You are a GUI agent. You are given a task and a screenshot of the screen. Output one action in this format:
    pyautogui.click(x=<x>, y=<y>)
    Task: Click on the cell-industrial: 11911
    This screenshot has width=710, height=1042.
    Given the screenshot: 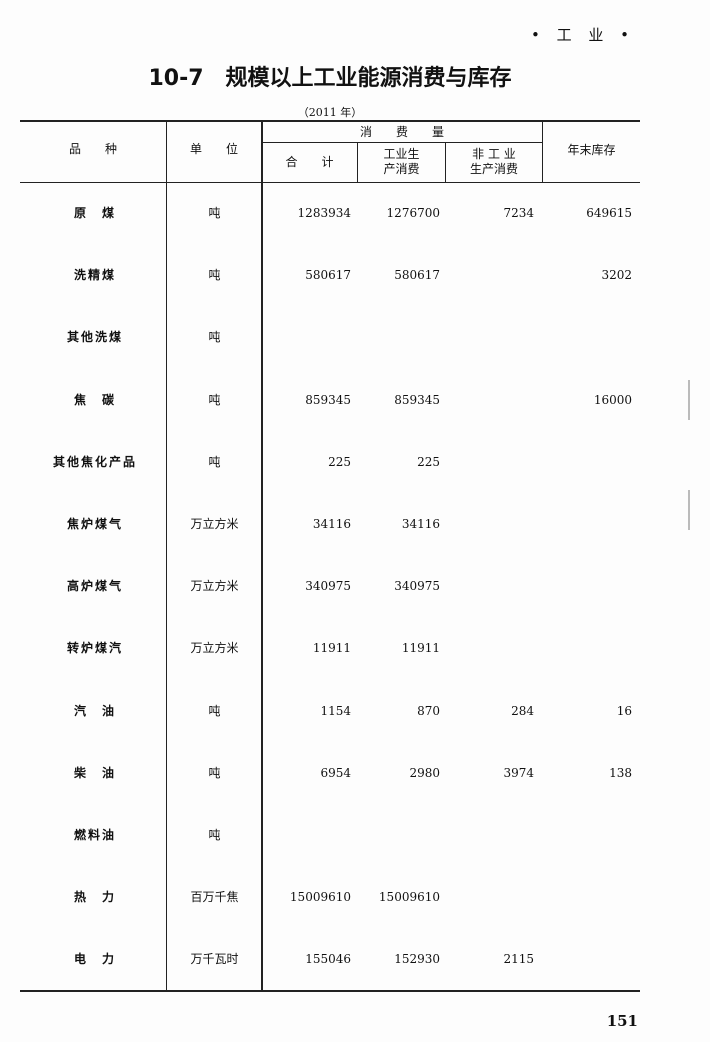 What is the action you would take?
    pyautogui.click(x=420, y=648)
    